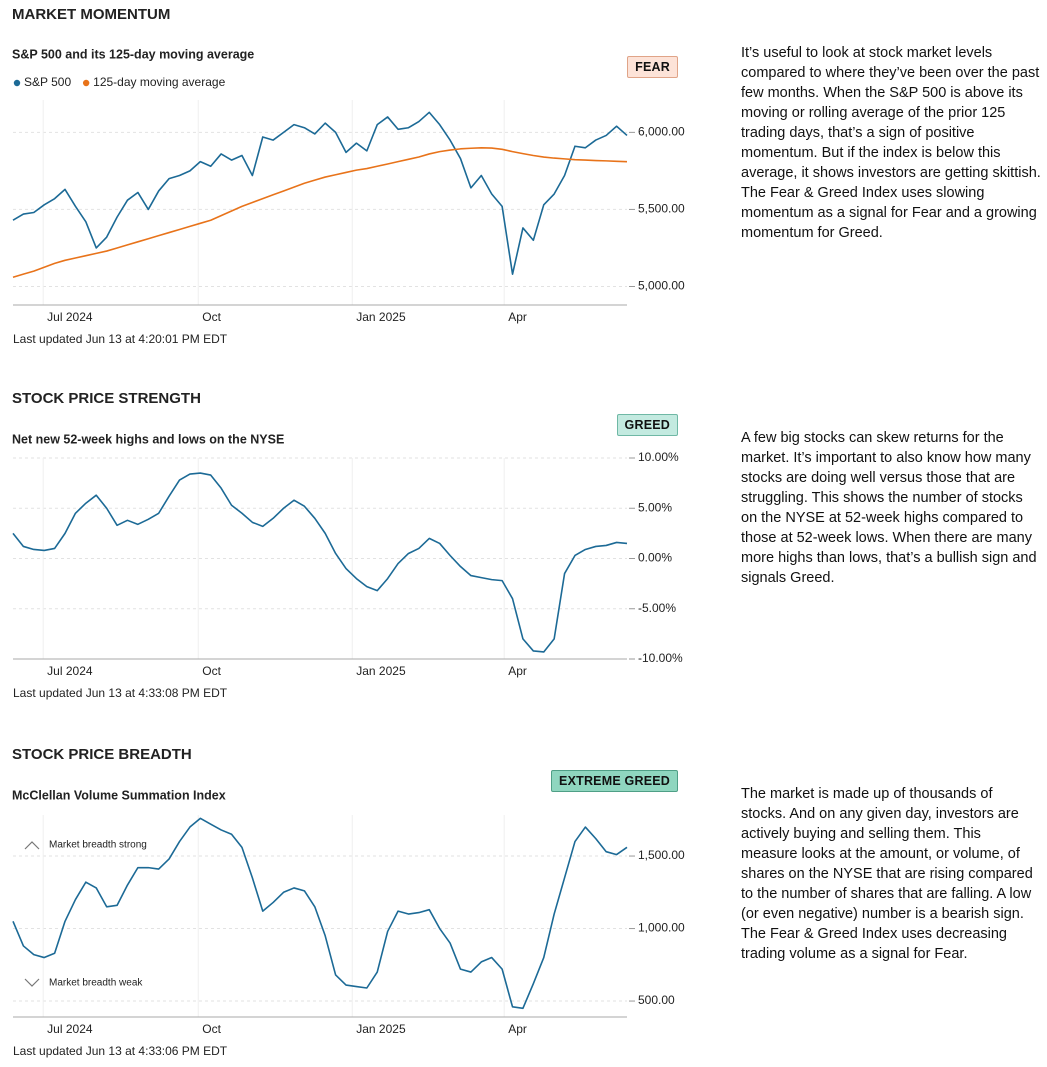  What do you see at coordinates (661, 286) in the screenshot?
I see `y-tick-label: 5,000.00` at bounding box center [661, 286].